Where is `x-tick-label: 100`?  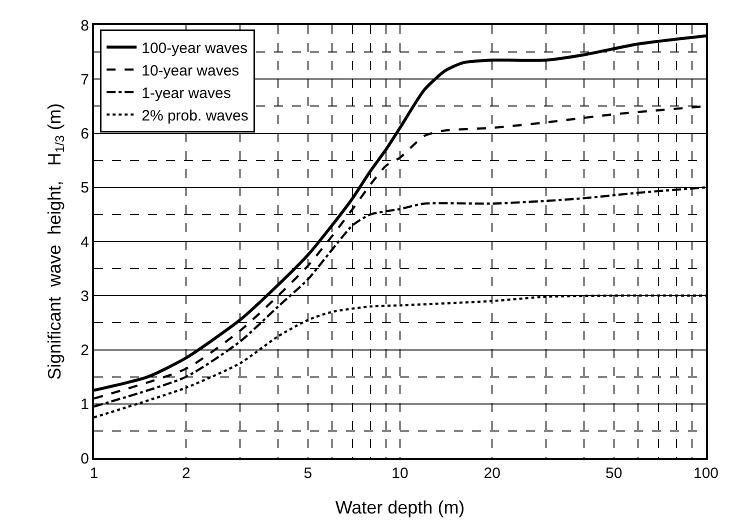 x-tick-label: 100 is located at coordinates (706, 473).